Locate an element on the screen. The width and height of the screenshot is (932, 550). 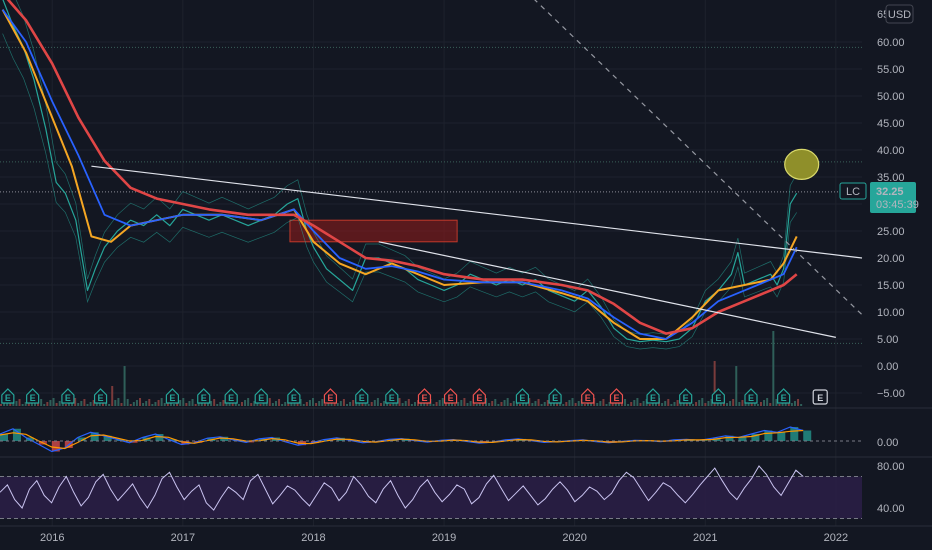
last-price-label: LC 32.25 03:45:39 is located at coordinates (879, 197).